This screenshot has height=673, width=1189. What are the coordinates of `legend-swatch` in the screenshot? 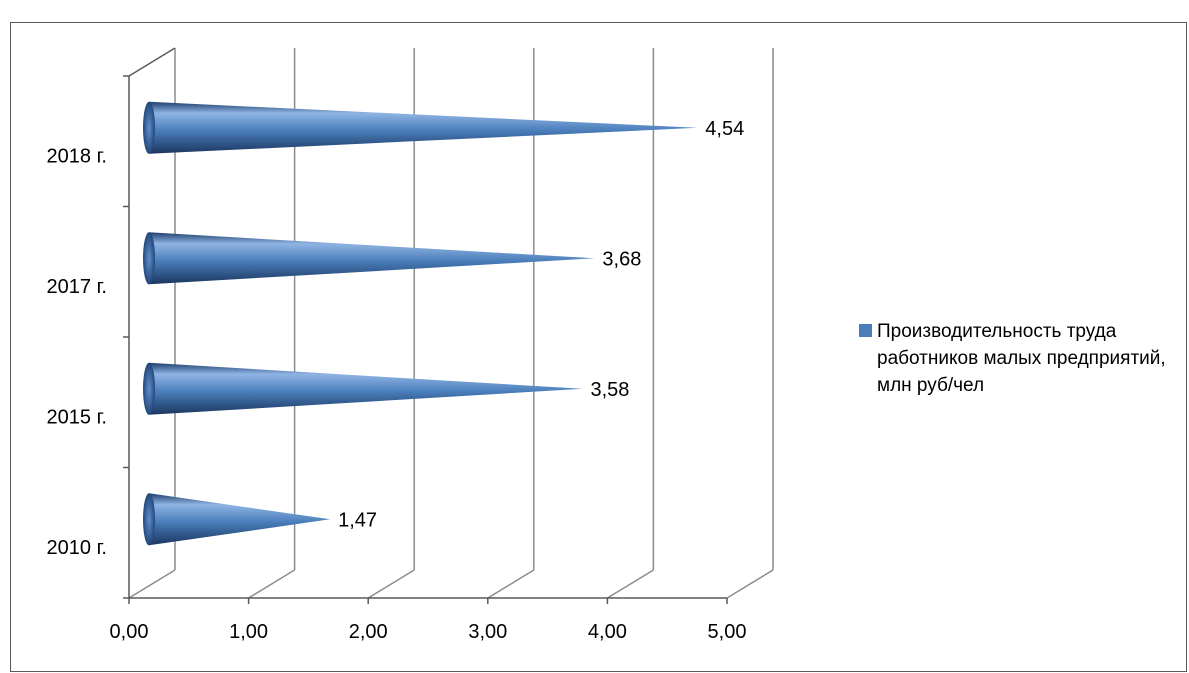 It's located at (865, 330).